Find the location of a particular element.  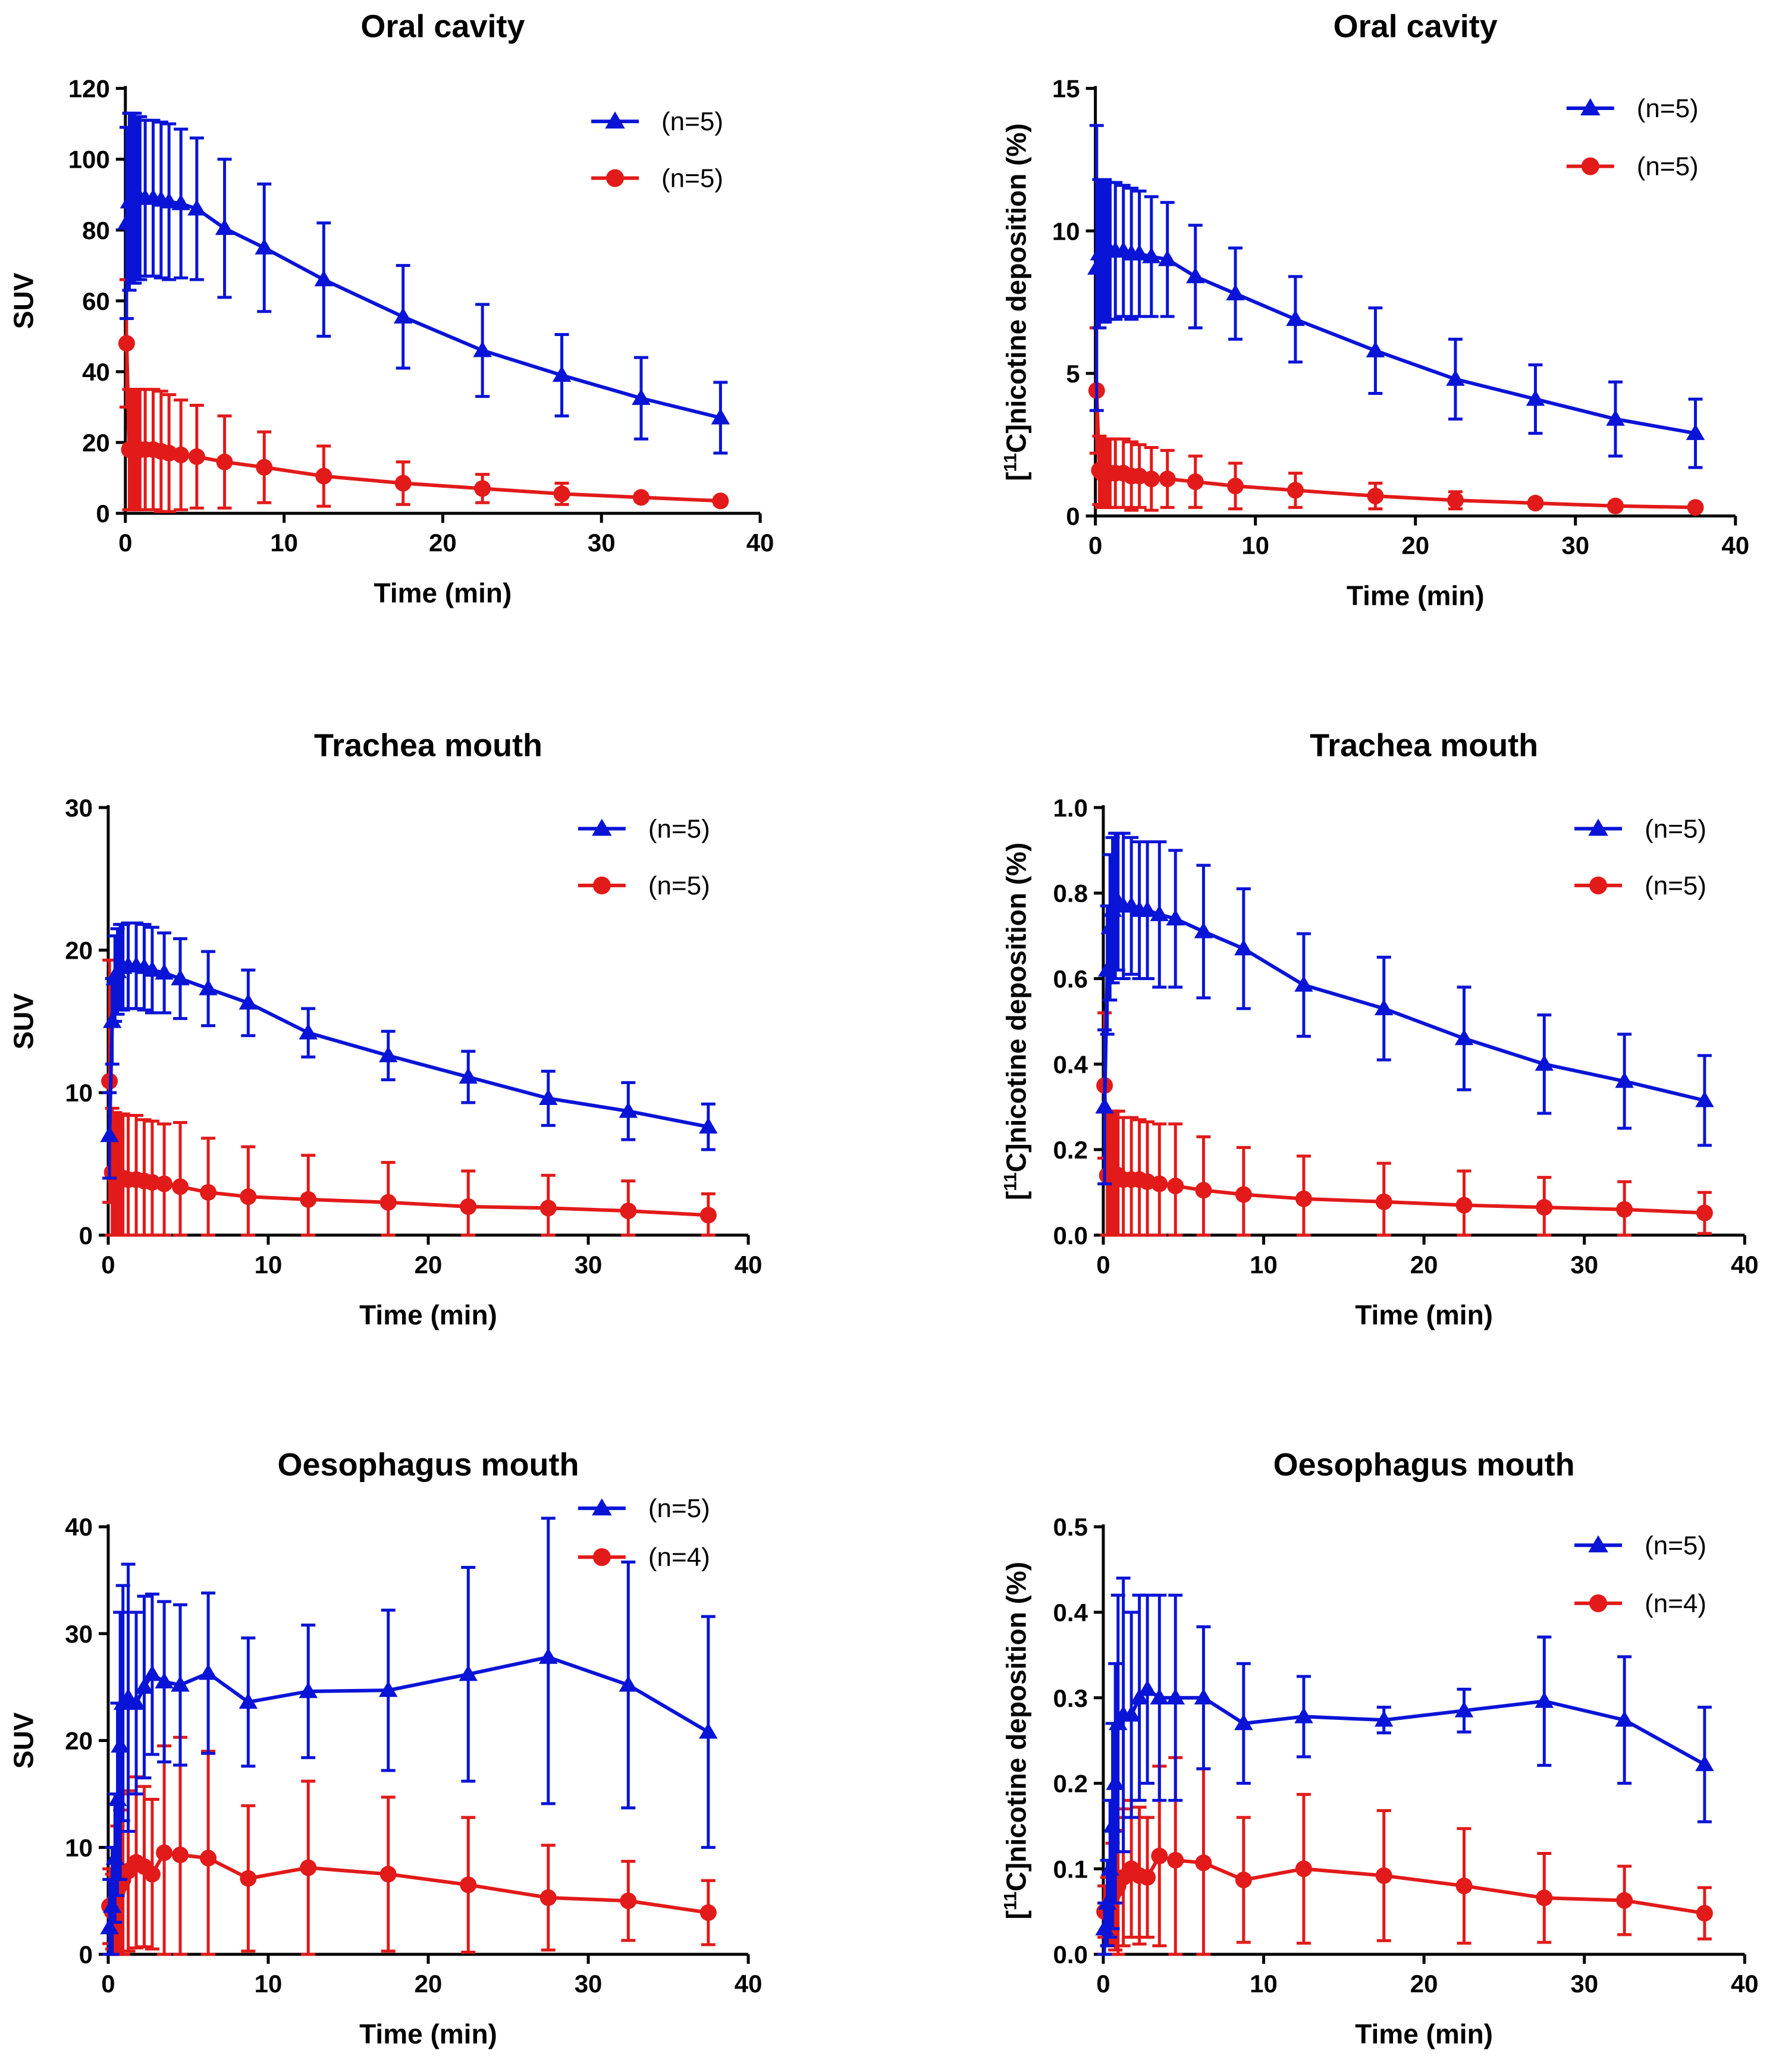

y-tick-label: 10 is located at coordinates (79, 1093).